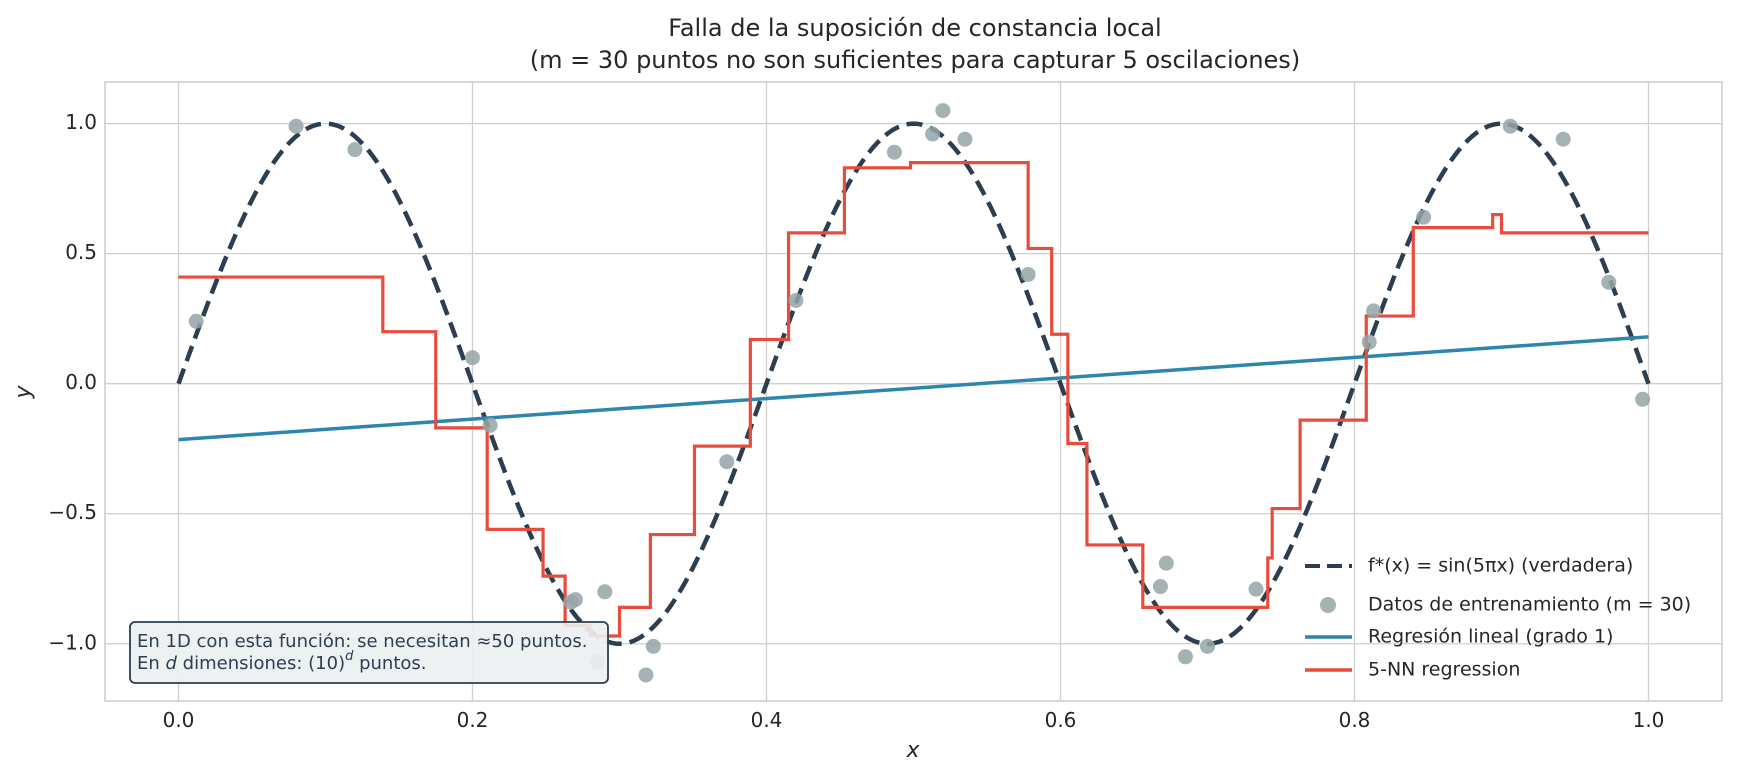 Image resolution: width=1739 pixels, height=779 pixels. What do you see at coordinates (23, 392) in the screenshot?
I see `y-axis-label: y` at bounding box center [23, 392].